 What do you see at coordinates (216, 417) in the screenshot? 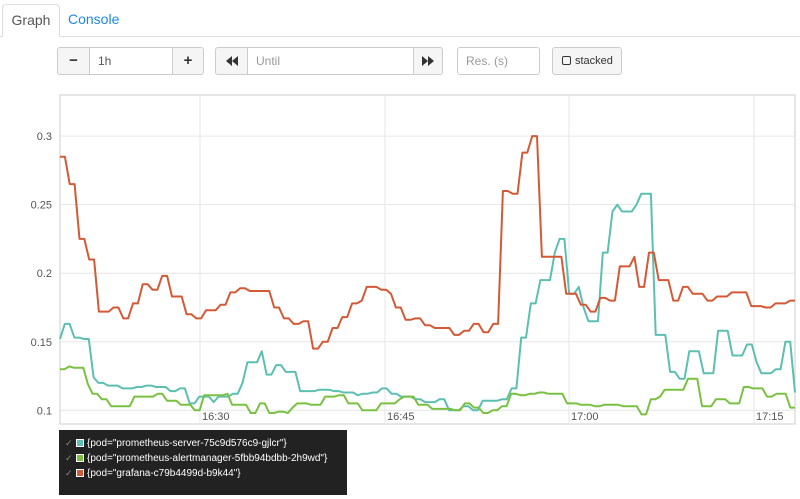
I see `x-tick-label: 16:30` at bounding box center [216, 417].